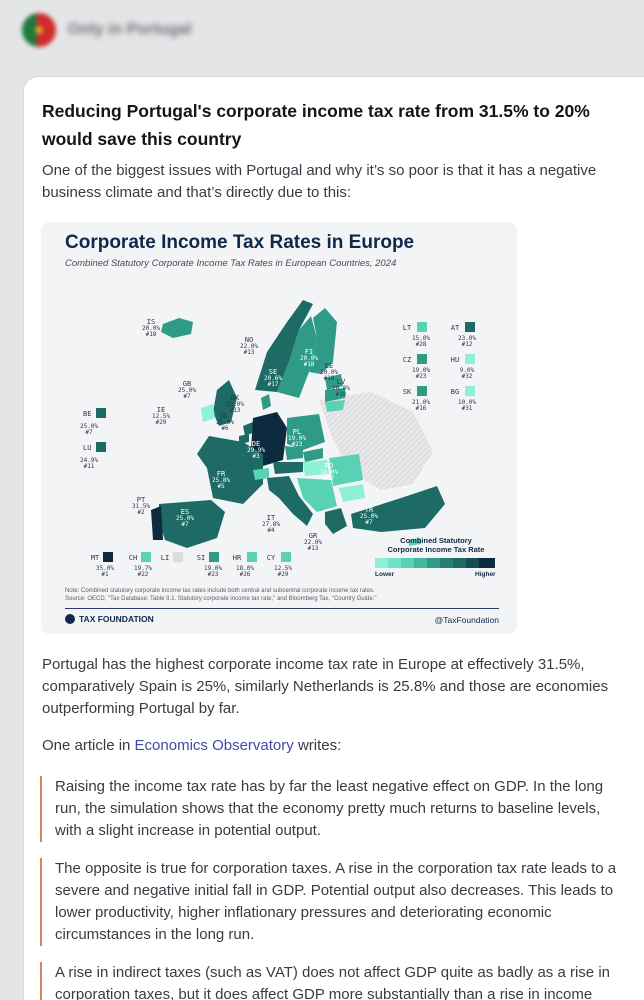  Describe the element at coordinates (290, 501) in the screenshot. I see `map-country-it` at that location.